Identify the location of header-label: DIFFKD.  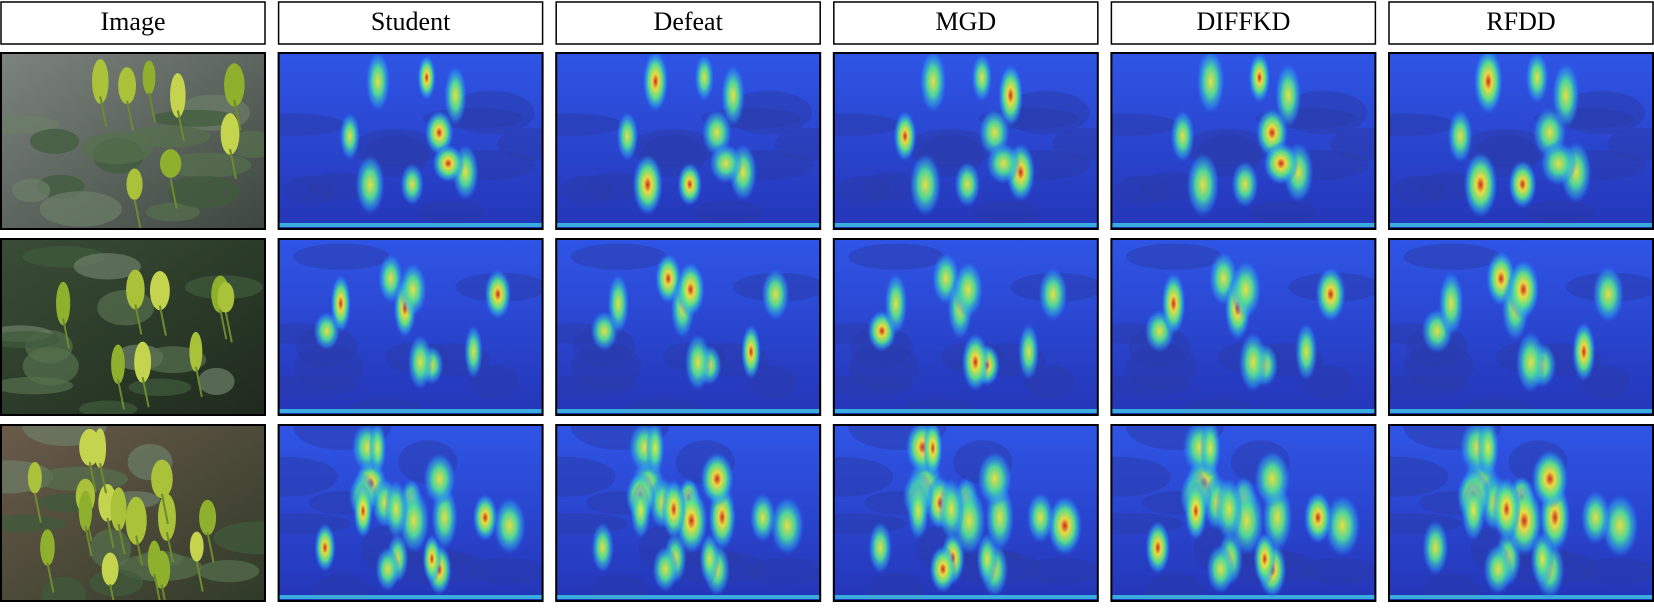
(1243, 21).